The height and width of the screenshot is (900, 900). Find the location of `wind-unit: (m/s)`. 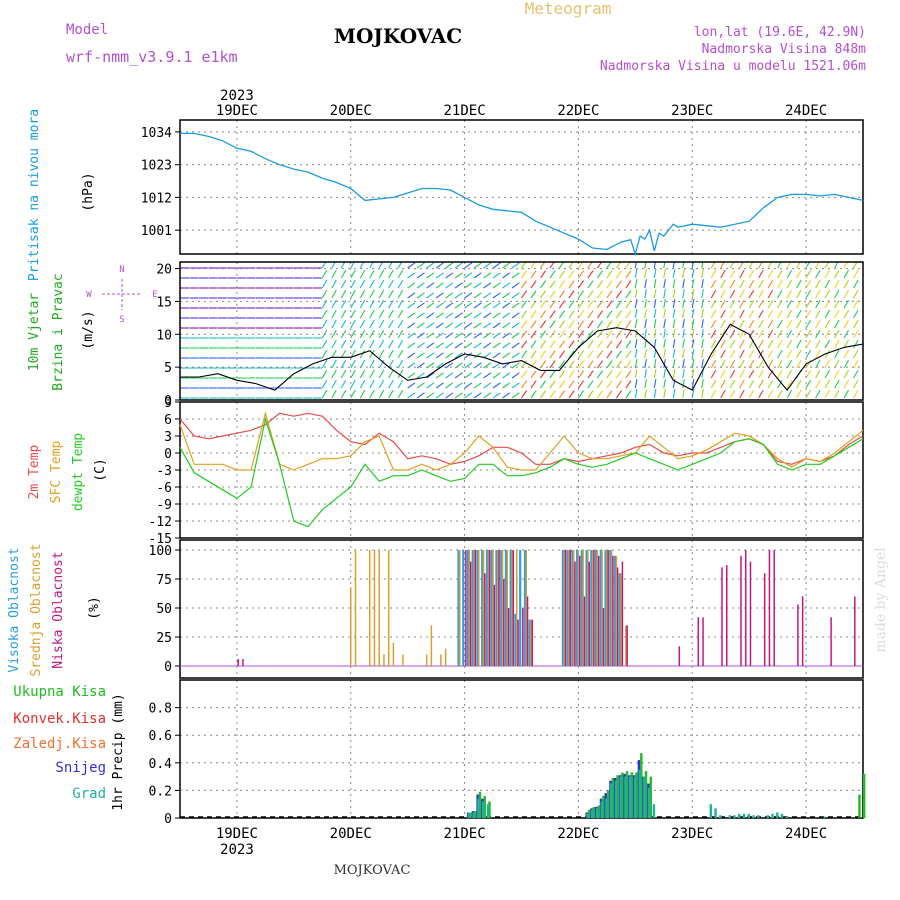

wind-unit: (m/s) is located at coordinates (88, 329).